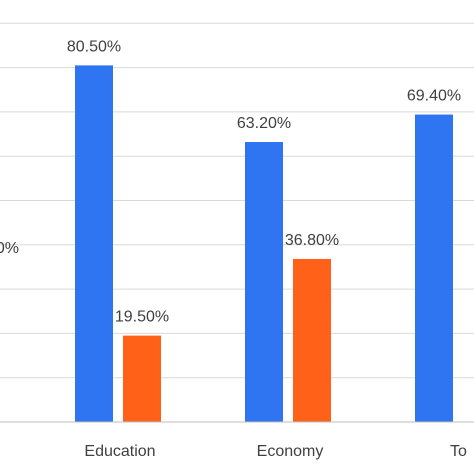  Describe the element at coordinates (142, 317) in the screenshot. I see `data-label: 19.50%` at that location.